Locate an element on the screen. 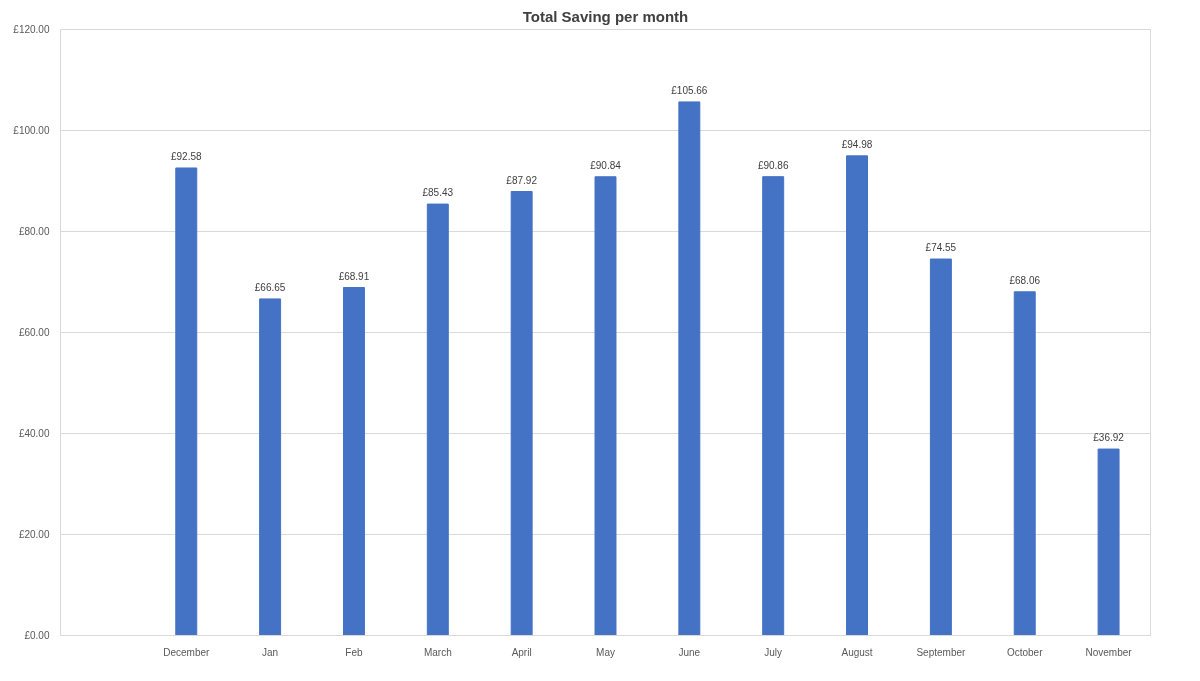 The width and height of the screenshot is (1200, 681). y-tick-label: £100.00 is located at coordinates (31, 130).